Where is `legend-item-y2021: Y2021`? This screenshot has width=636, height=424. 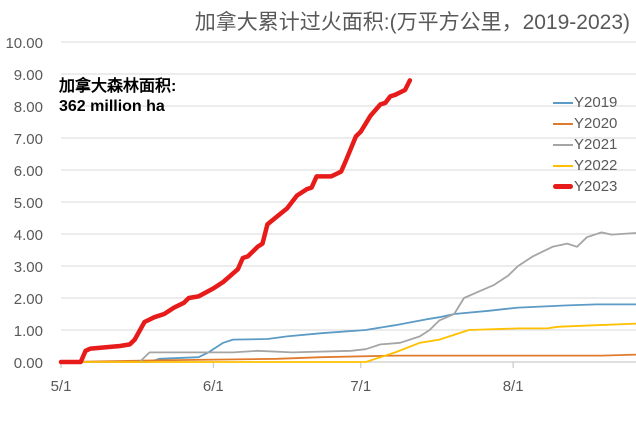 legend-item-y2021: Y2021 is located at coordinates (585, 144).